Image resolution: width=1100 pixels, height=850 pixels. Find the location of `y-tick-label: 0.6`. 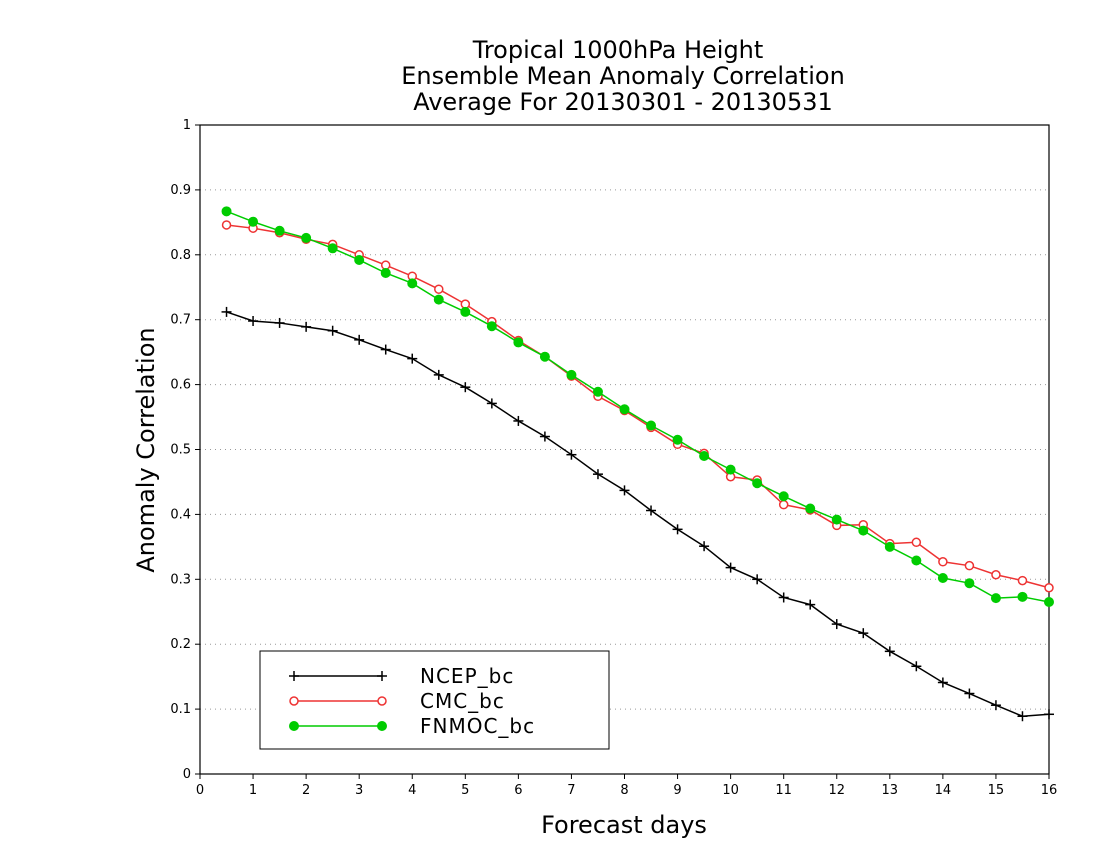

y-tick-label: 0.6 is located at coordinates (180, 385).